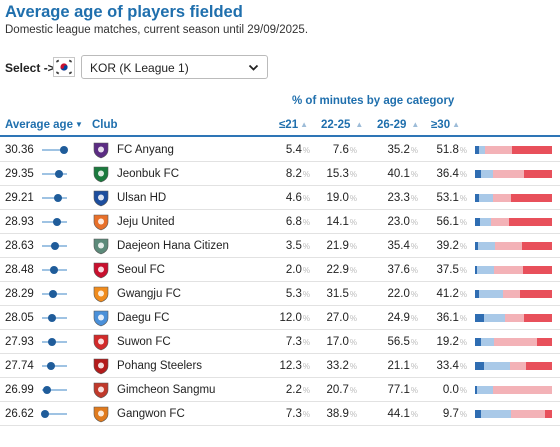 Image resolution: width=560 pixels, height=447 pixels. What do you see at coordinates (293, 414) in the screenshot?
I see `pct-number: 7.3` at bounding box center [293, 414].